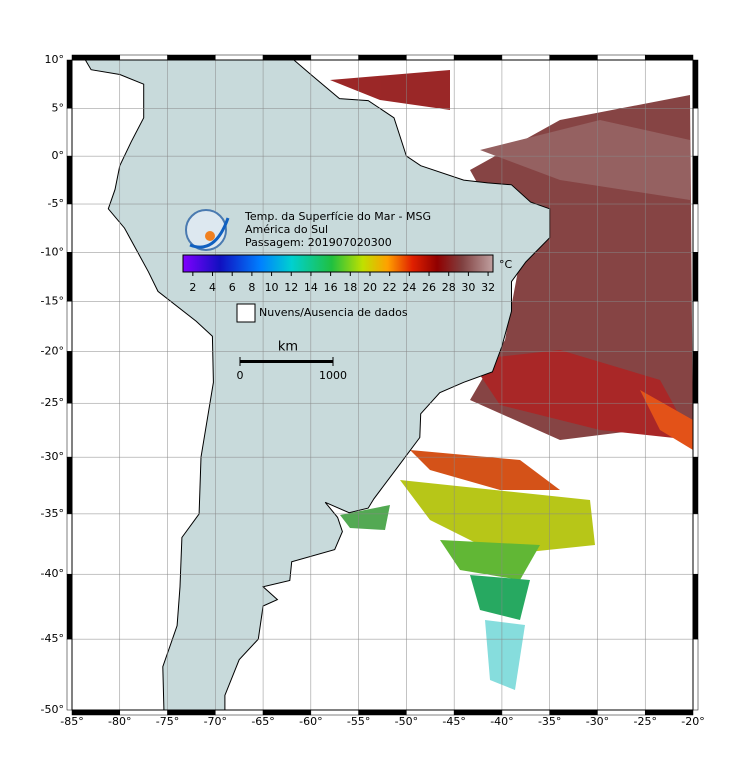 This screenshot has width=741, height=781. Describe the element at coordinates (58, 107) in the screenshot. I see `y-tick-label: 5°` at that location.